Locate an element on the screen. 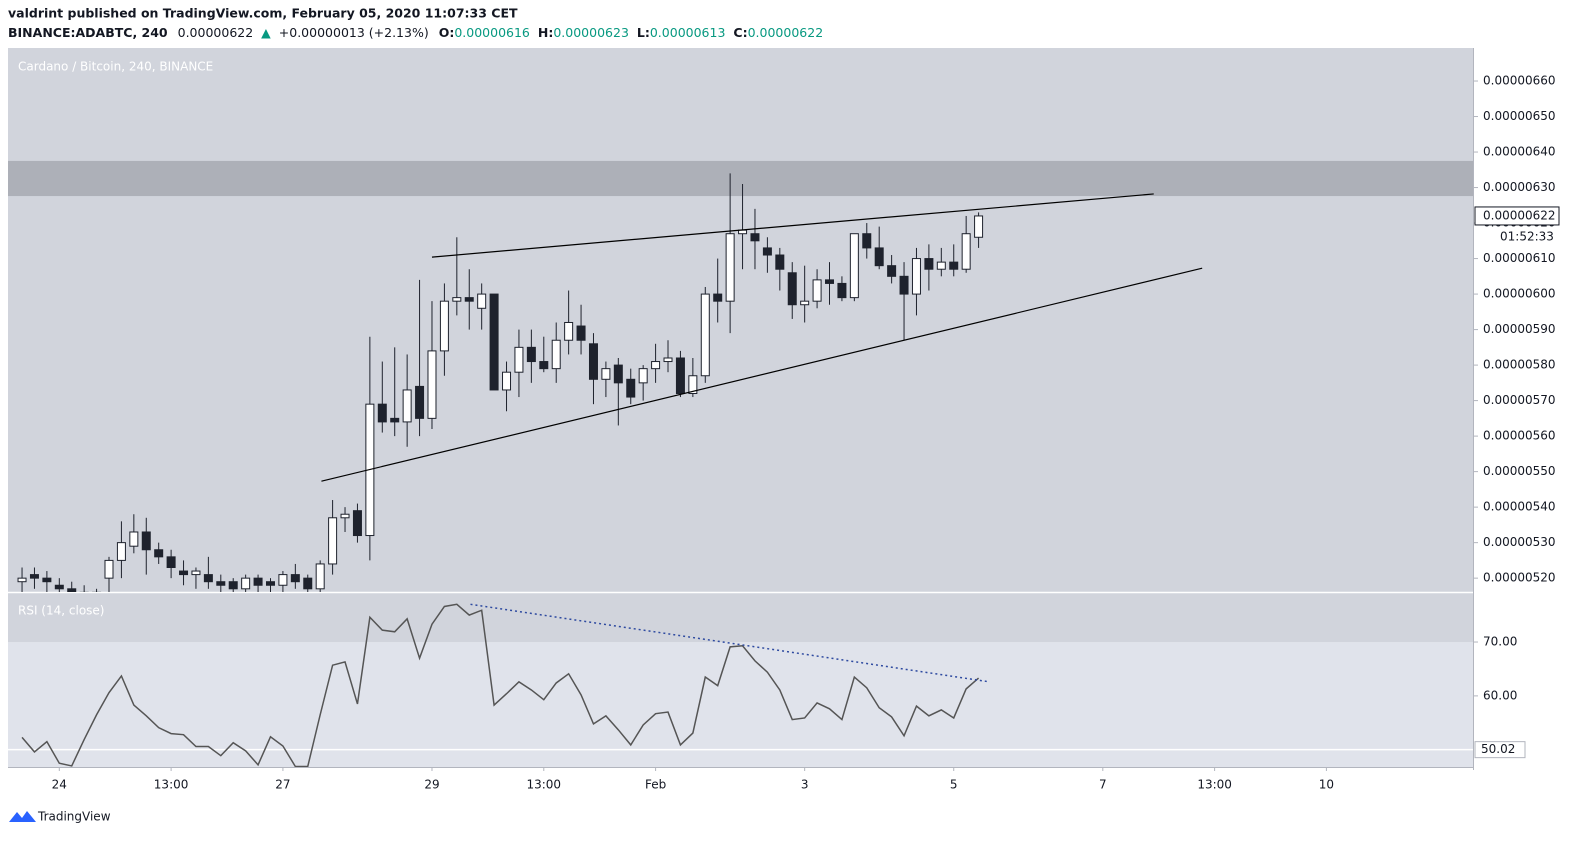  ohlc-value: 0.00000616 is located at coordinates (492, 32).